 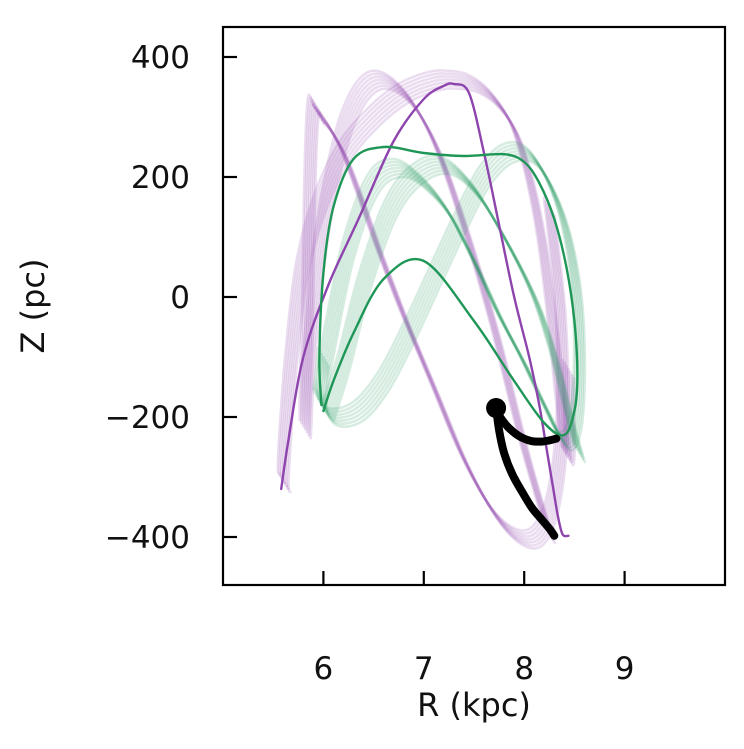 What do you see at coordinates (160, 58) in the screenshot?
I see `y-tick-label-0: 400` at bounding box center [160, 58].